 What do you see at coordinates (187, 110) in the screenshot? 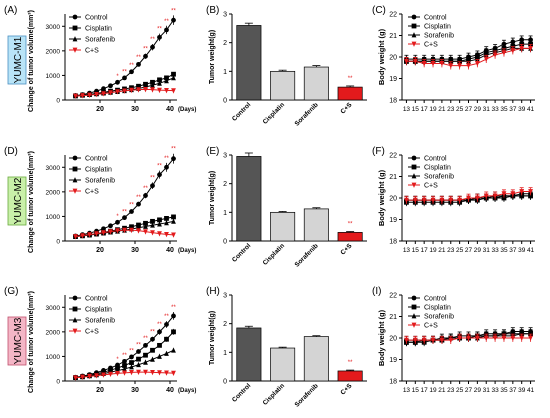
I see `x-unit-label: (Days)` at bounding box center [187, 110].